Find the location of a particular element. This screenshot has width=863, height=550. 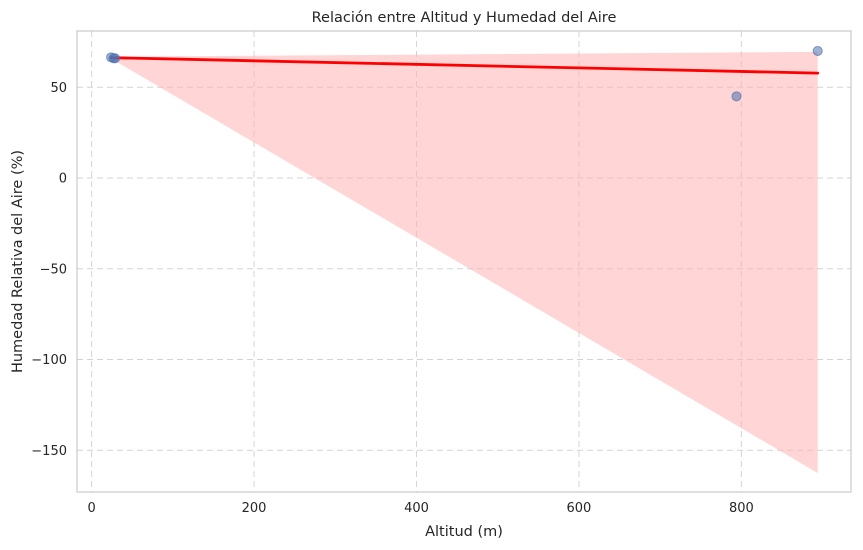

y-tick-label: −150 is located at coordinates (49, 451).